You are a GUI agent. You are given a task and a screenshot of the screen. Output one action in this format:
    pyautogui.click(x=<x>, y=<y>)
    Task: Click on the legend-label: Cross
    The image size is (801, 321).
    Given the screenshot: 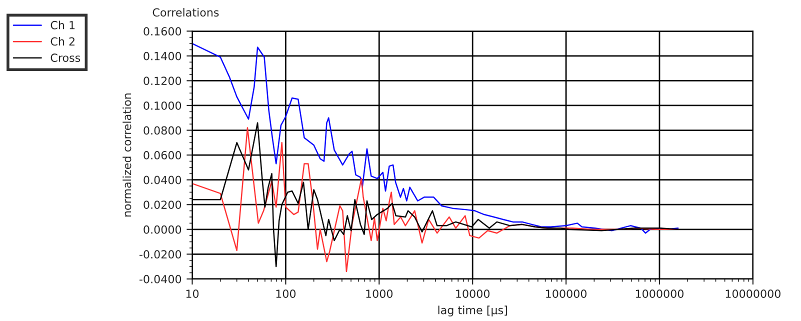 What is the action you would take?
    pyautogui.click(x=65, y=58)
    